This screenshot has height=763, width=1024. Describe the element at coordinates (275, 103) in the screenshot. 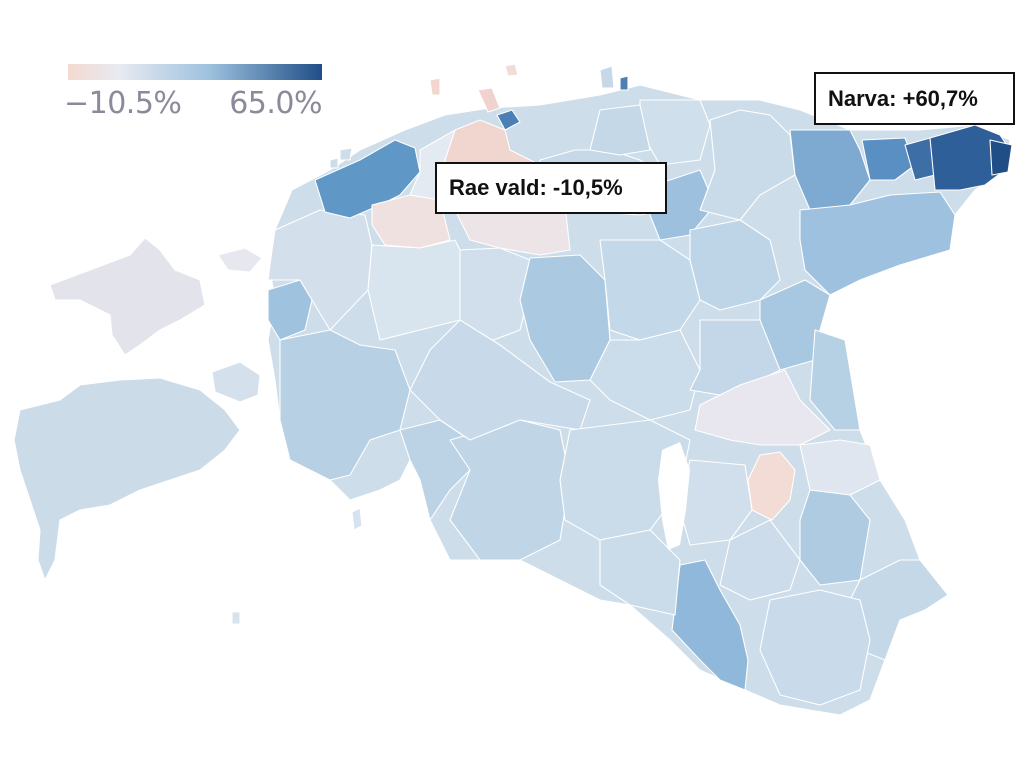

I see `legend-max-label: 65.0%` at that location.